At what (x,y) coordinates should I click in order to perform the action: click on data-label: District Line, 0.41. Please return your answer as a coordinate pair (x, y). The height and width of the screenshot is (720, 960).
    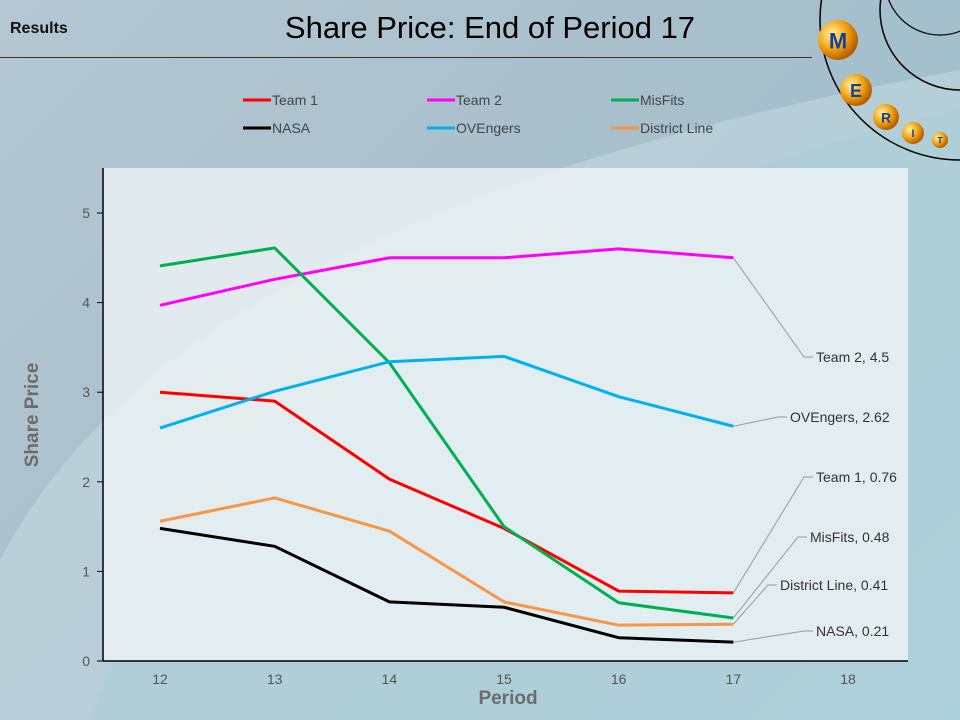
    Looking at the image, I should click on (834, 585).